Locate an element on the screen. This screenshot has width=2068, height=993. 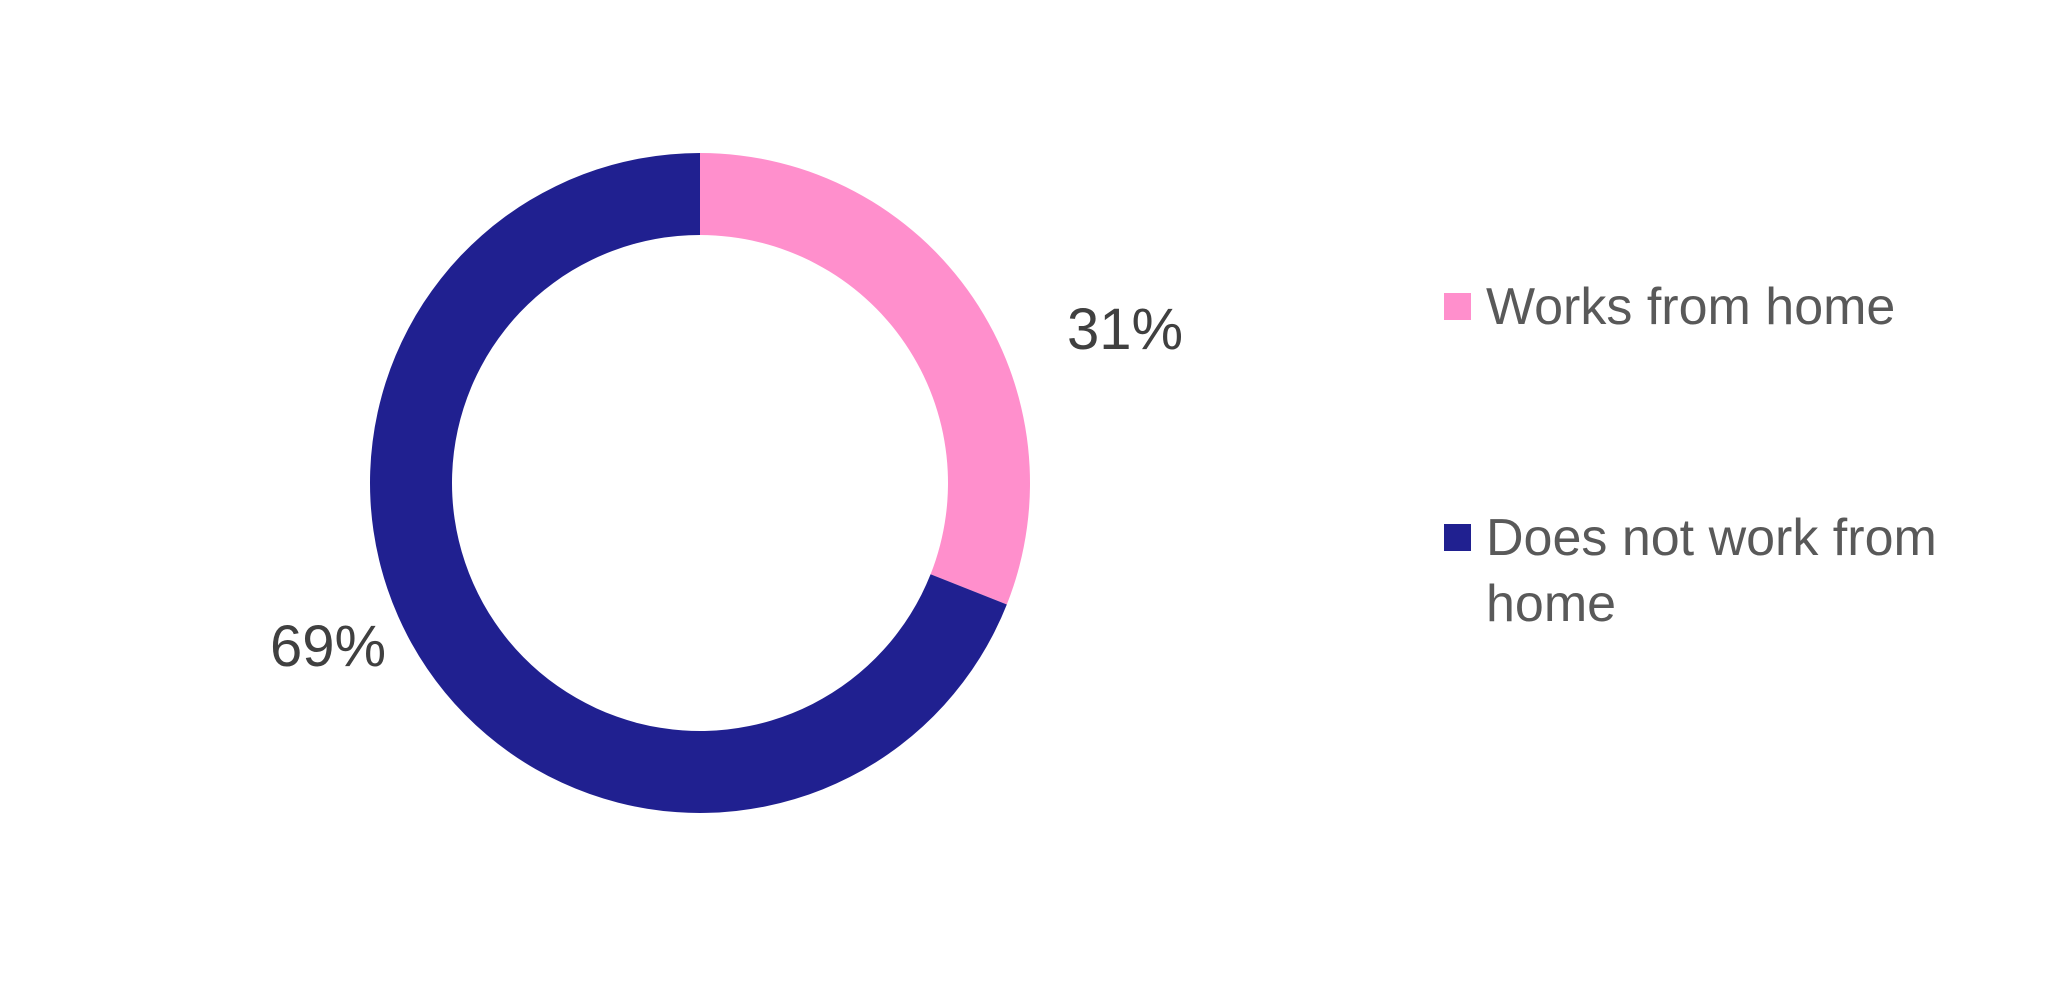
data-label-1: 31% is located at coordinates (1125, 329).